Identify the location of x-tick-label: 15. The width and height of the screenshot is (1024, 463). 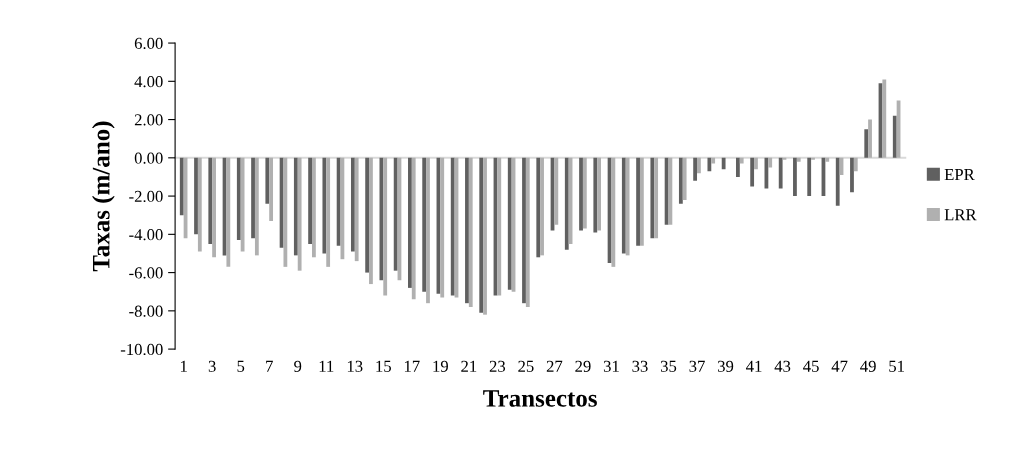
(383, 366).